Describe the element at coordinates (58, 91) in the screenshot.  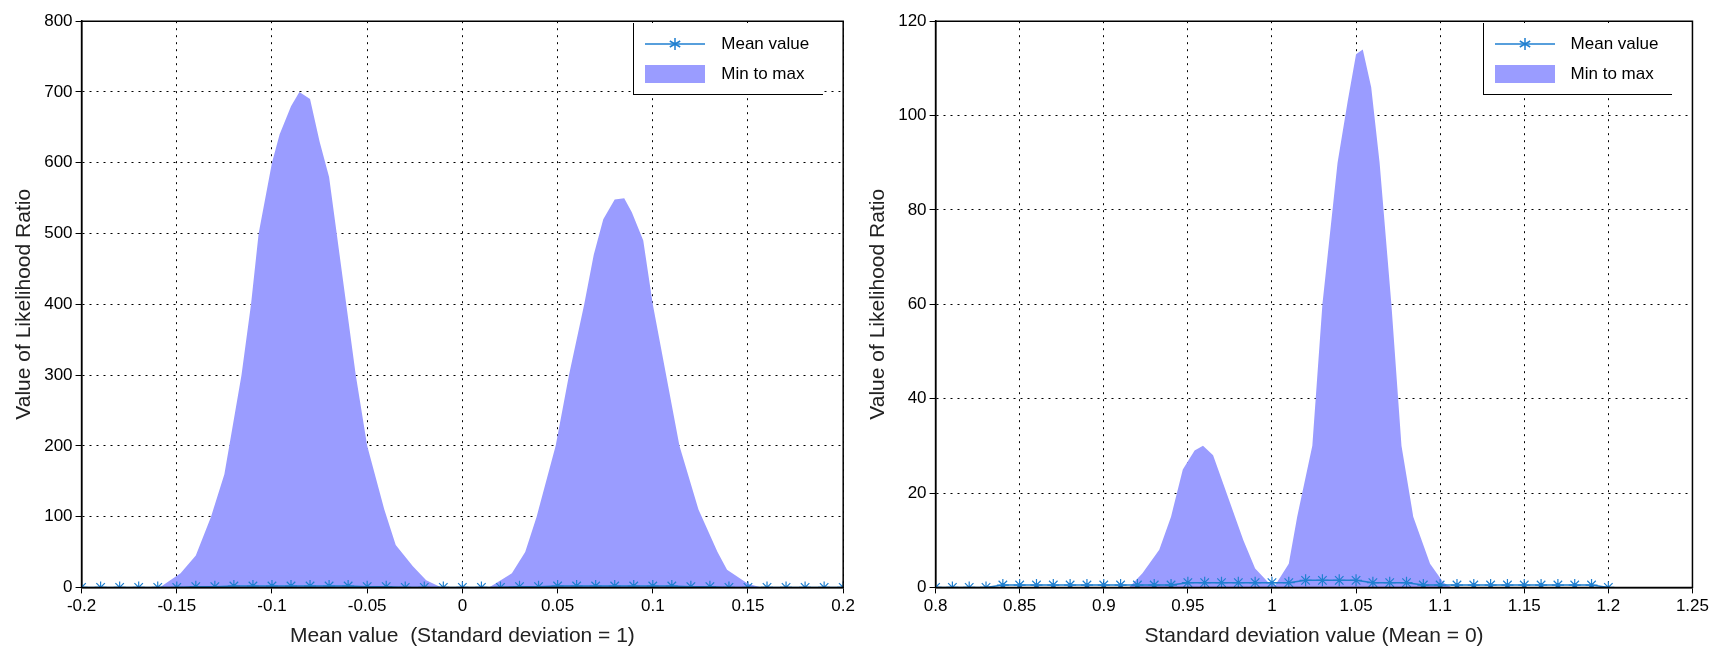
I see `y-tick-label: 700` at that location.